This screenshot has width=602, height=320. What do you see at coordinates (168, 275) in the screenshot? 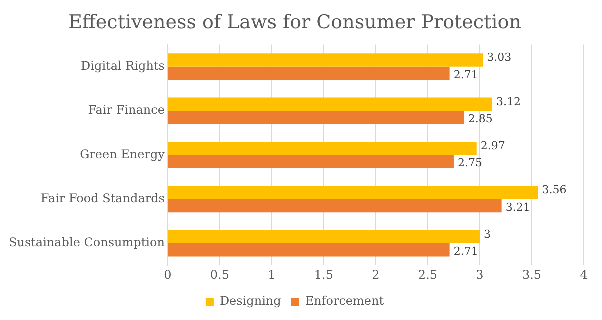
I see `x-tick-label: 0` at bounding box center [168, 275].